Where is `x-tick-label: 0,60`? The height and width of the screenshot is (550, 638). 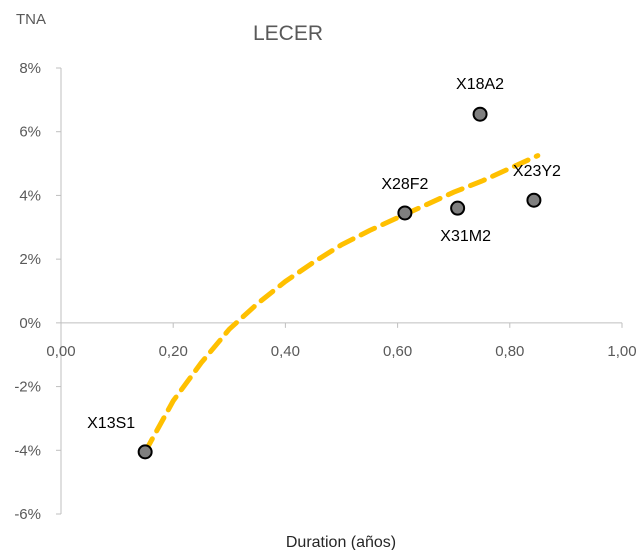
x-tick-label: 0,60 is located at coordinates (397, 351).